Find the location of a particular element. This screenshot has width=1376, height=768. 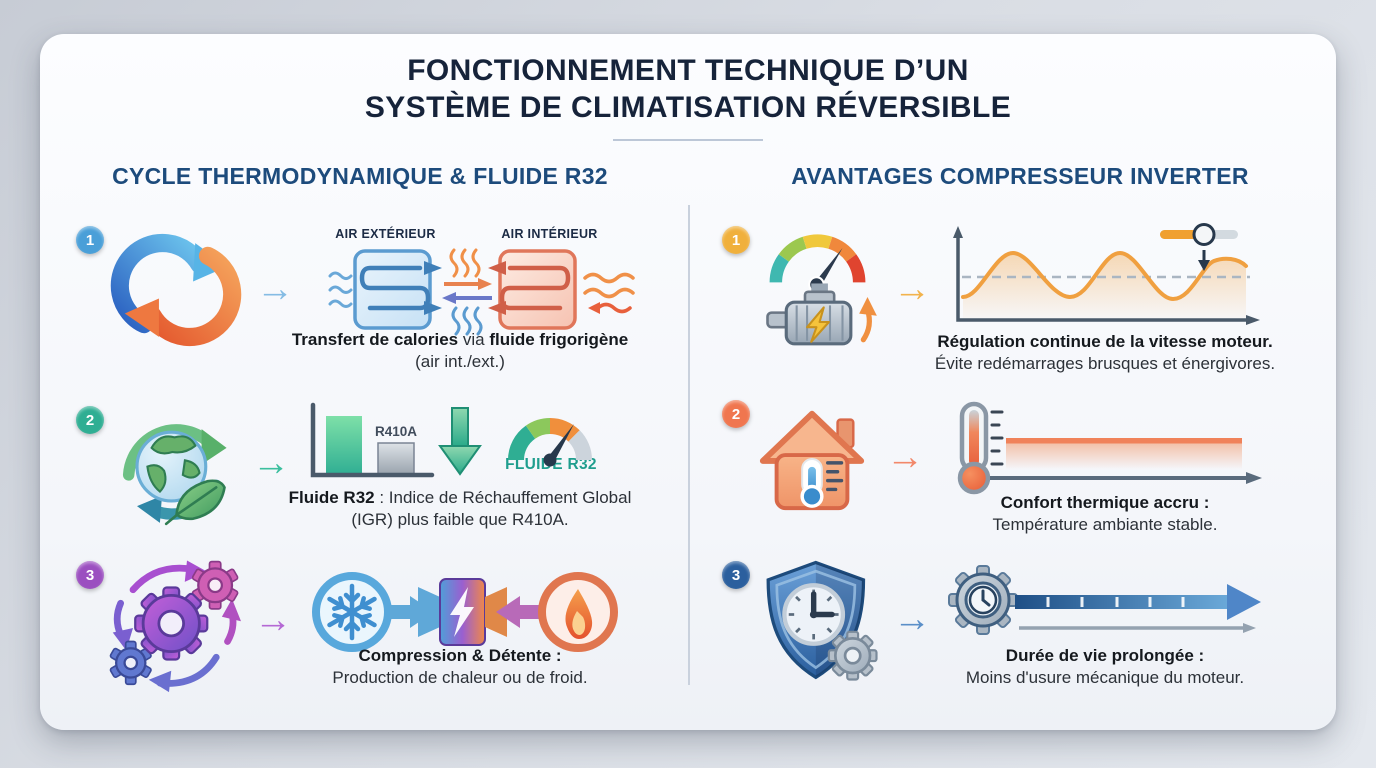

caption-text: Compression & Détente : is located at coordinates (460, 655).